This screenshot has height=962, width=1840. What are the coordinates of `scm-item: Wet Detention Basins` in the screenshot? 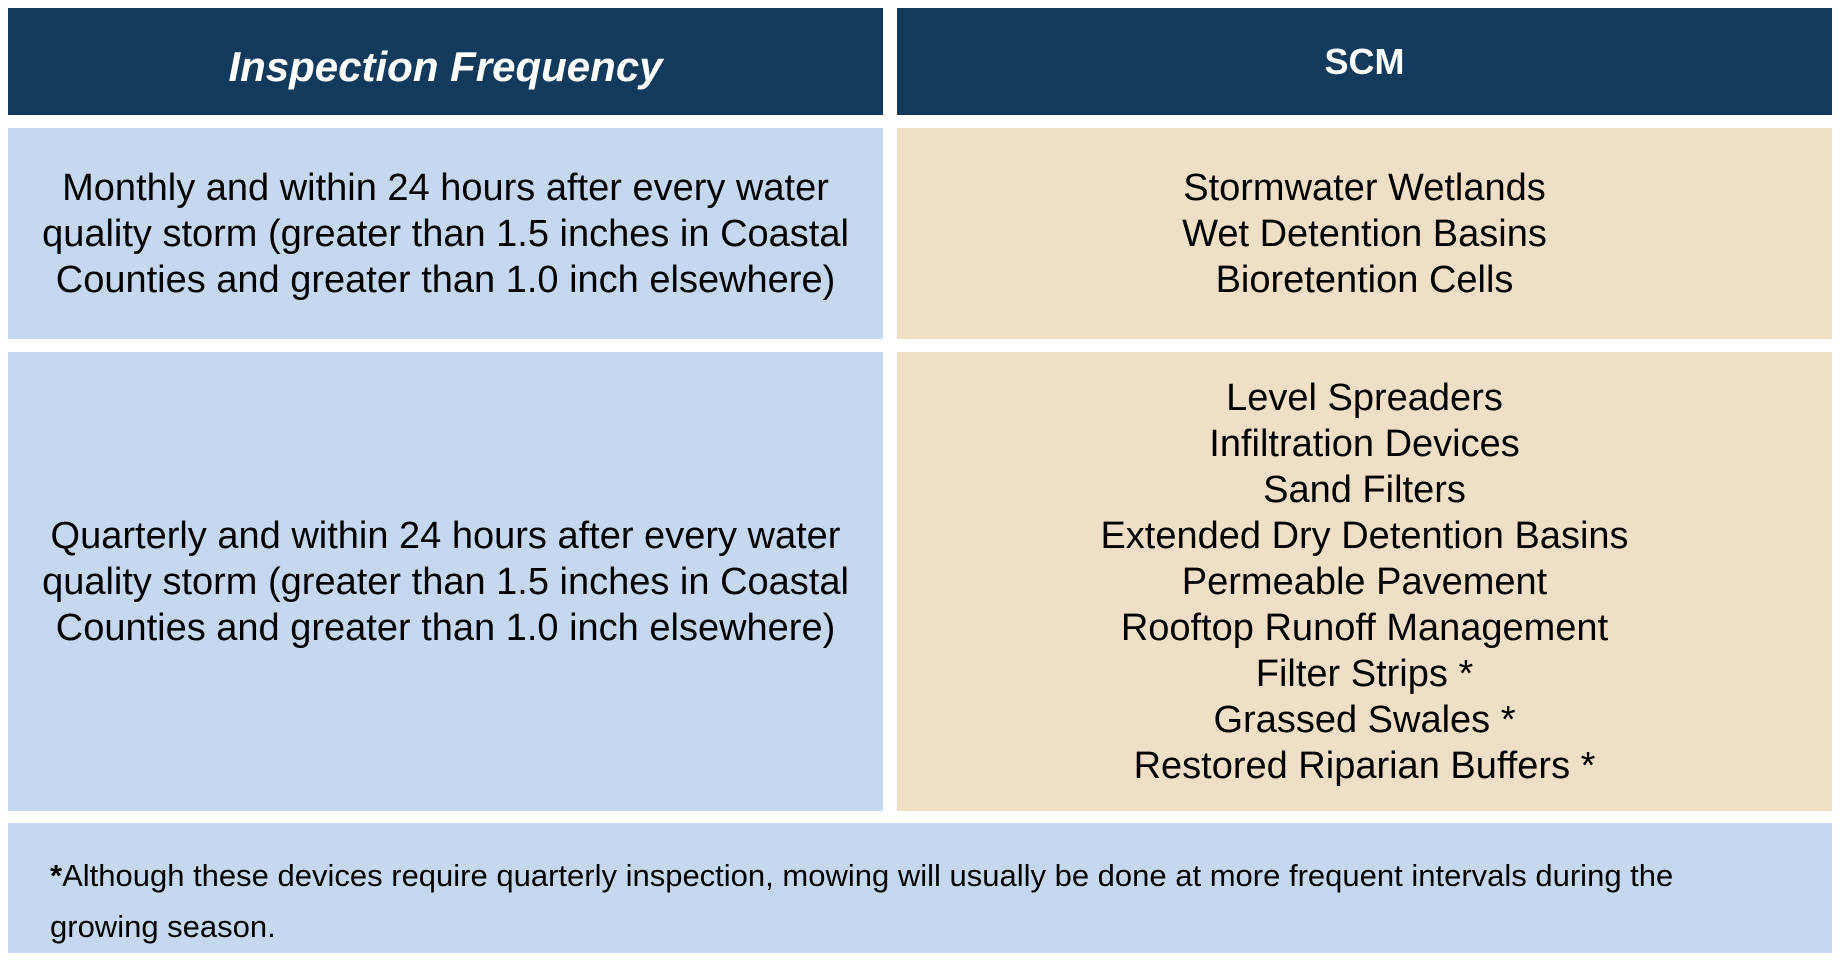 It's located at (1364, 233).